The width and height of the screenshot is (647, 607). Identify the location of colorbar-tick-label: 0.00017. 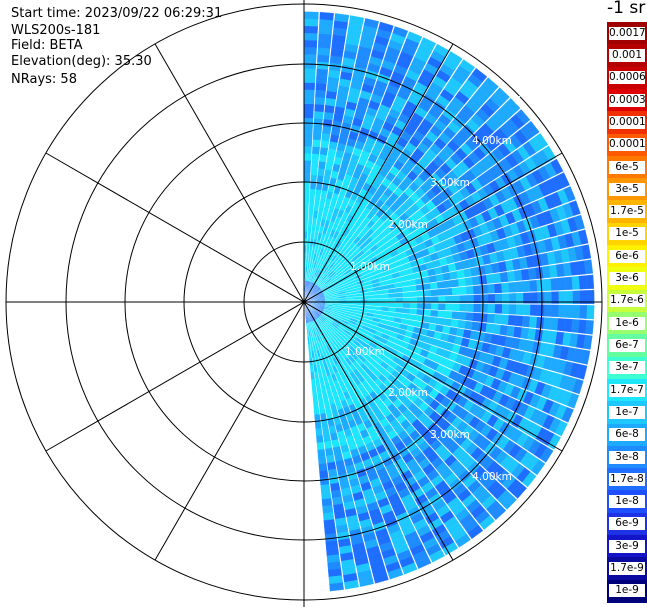
(628, 122).